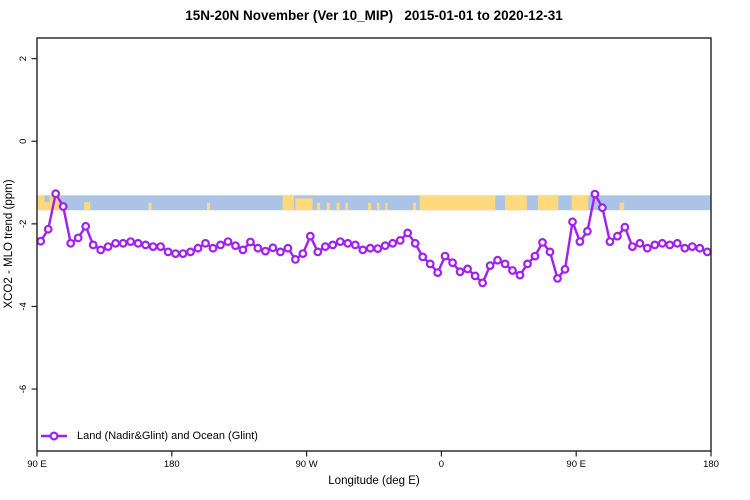  What do you see at coordinates (374, 203) in the screenshot?
I see `ocean-band` at bounding box center [374, 203].